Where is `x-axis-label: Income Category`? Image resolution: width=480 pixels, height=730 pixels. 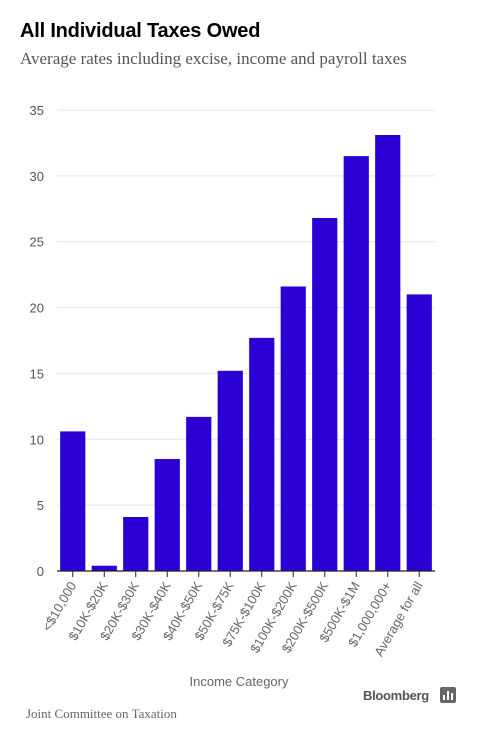
x-axis-label: Income Category is located at coordinates (239, 681).